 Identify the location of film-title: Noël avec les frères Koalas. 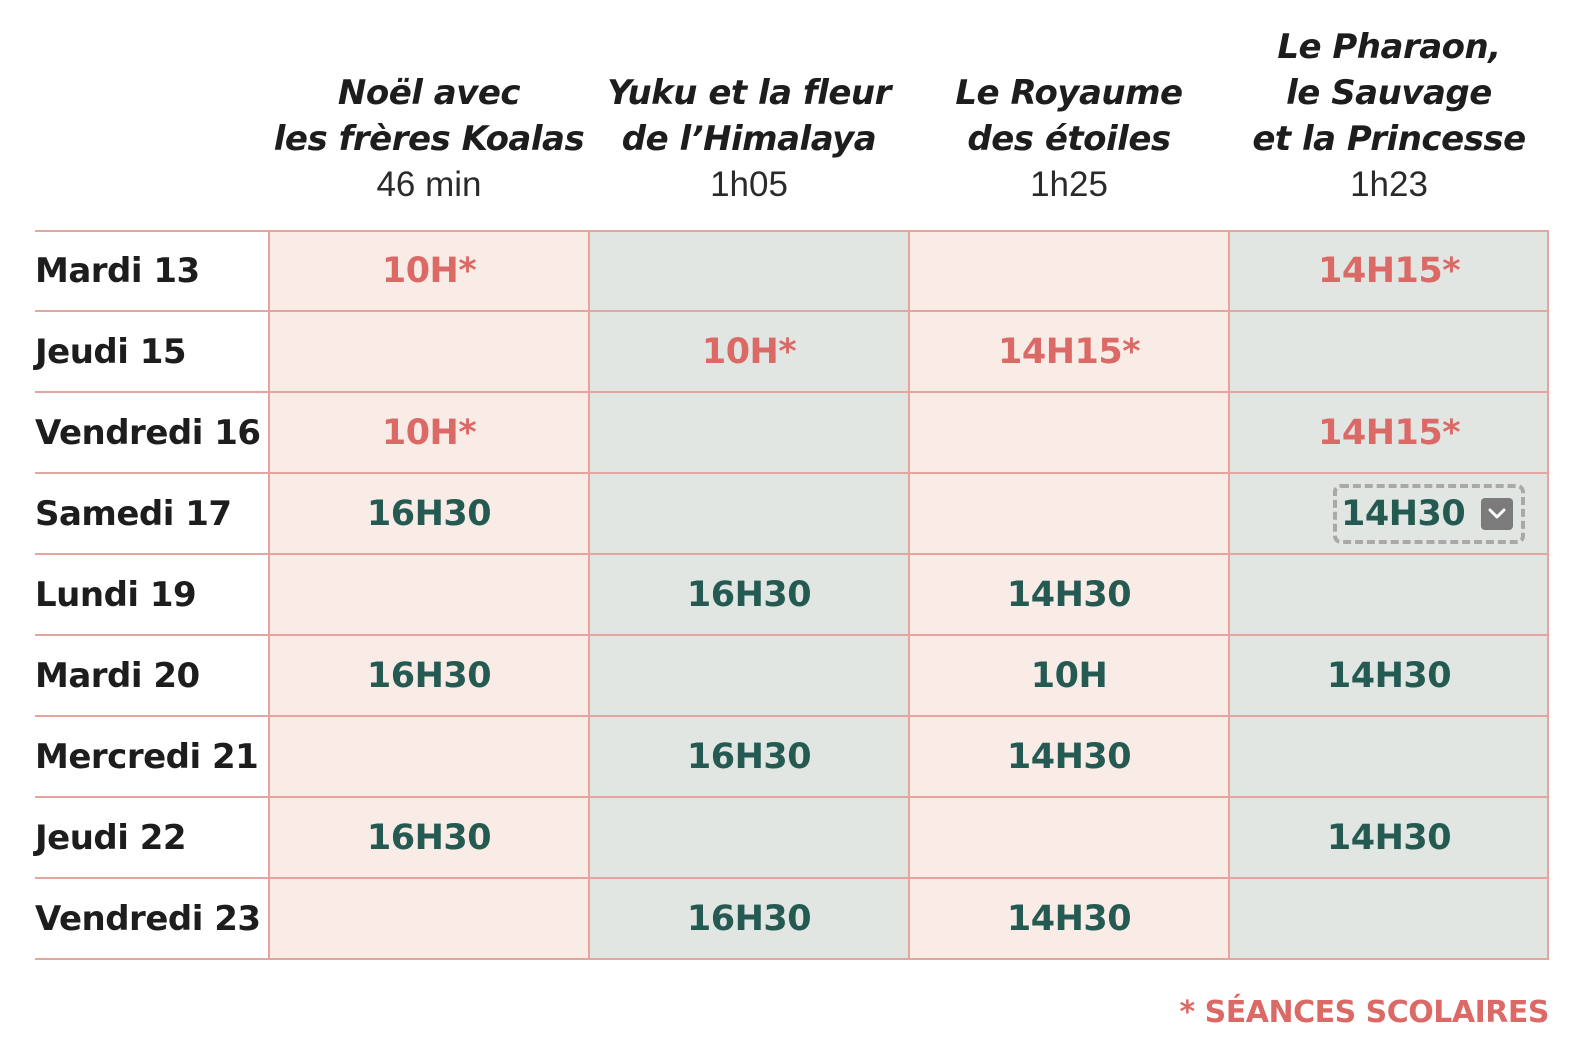
(429, 116).